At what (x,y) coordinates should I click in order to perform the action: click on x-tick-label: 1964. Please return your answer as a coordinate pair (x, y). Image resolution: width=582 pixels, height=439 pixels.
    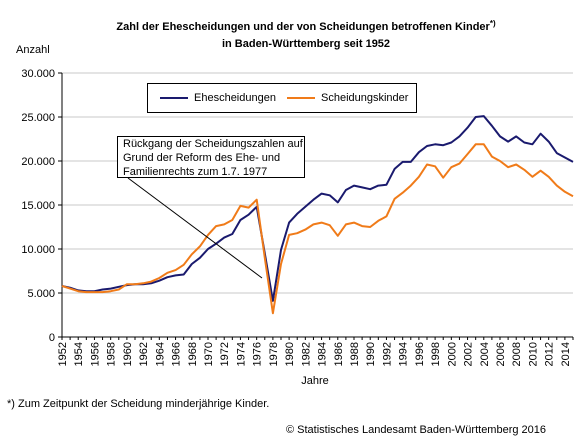
    Looking at the image, I should click on (160, 354).